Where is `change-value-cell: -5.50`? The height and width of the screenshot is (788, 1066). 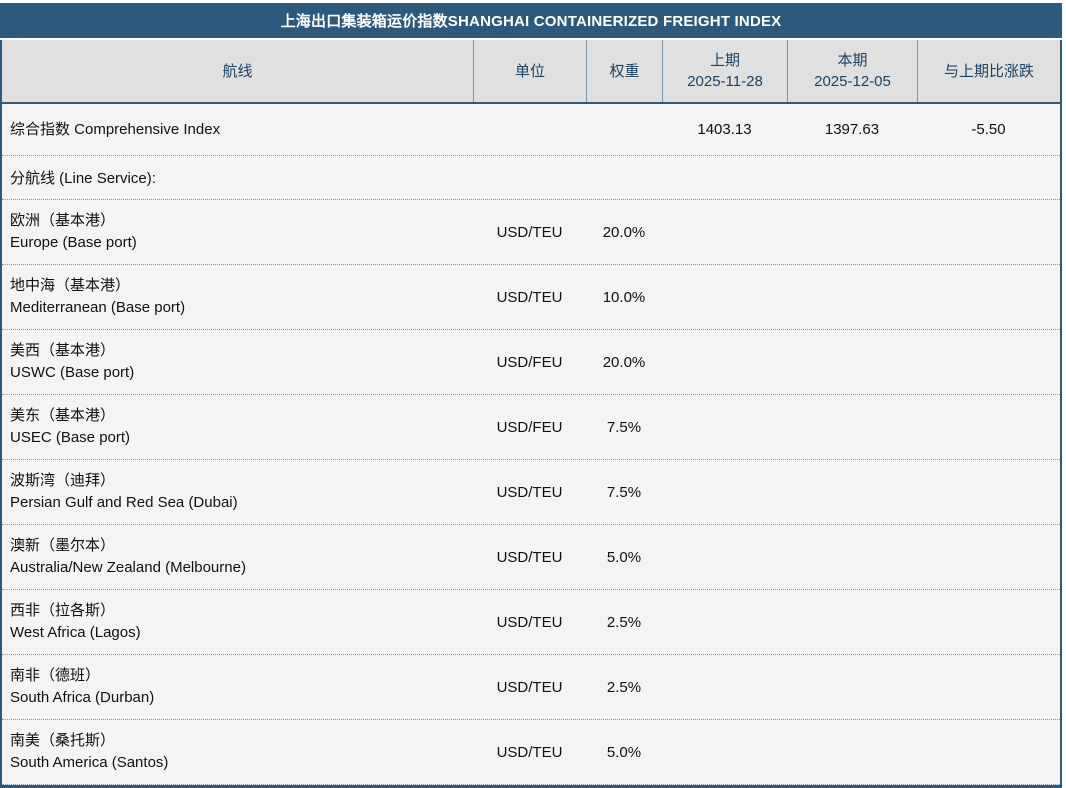 change-value-cell: -5.50 is located at coordinates (988, 129).